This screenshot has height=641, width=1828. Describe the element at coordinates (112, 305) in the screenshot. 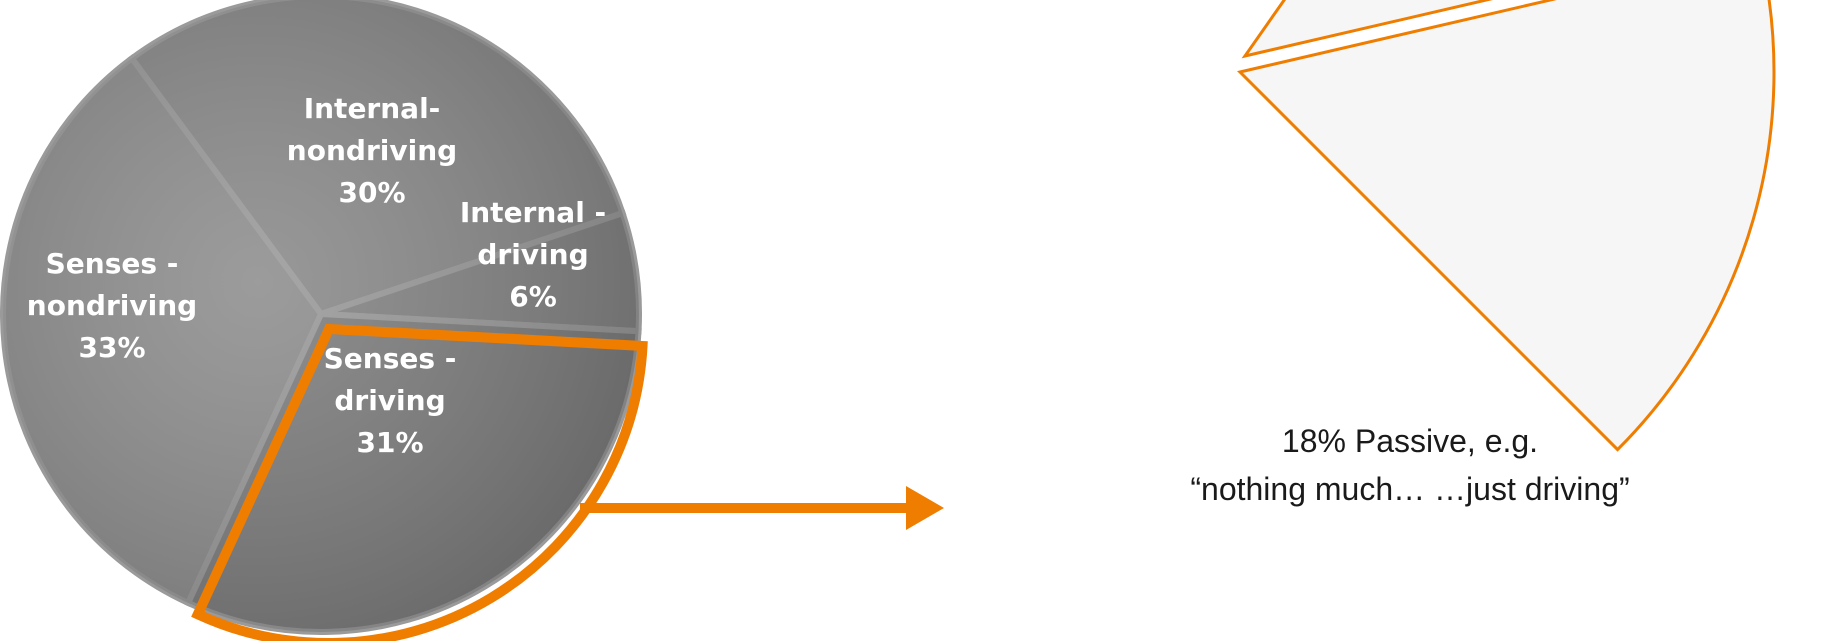

I see `pie-label-3: Senses -nondriving 33%` at that location.